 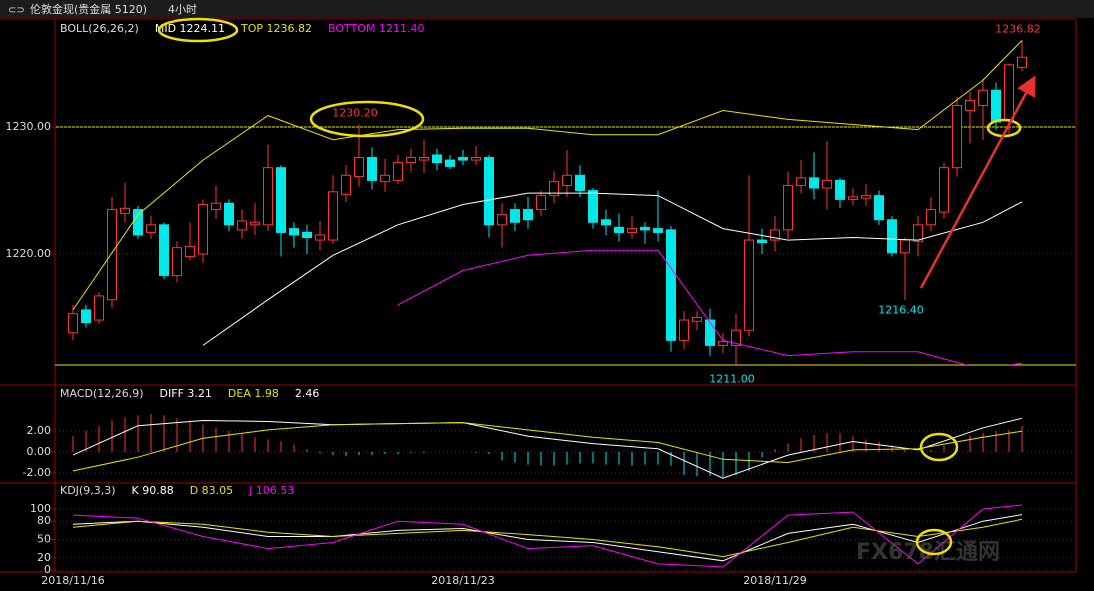 I want to click on period: 4小时, so click(x=182, y=9).